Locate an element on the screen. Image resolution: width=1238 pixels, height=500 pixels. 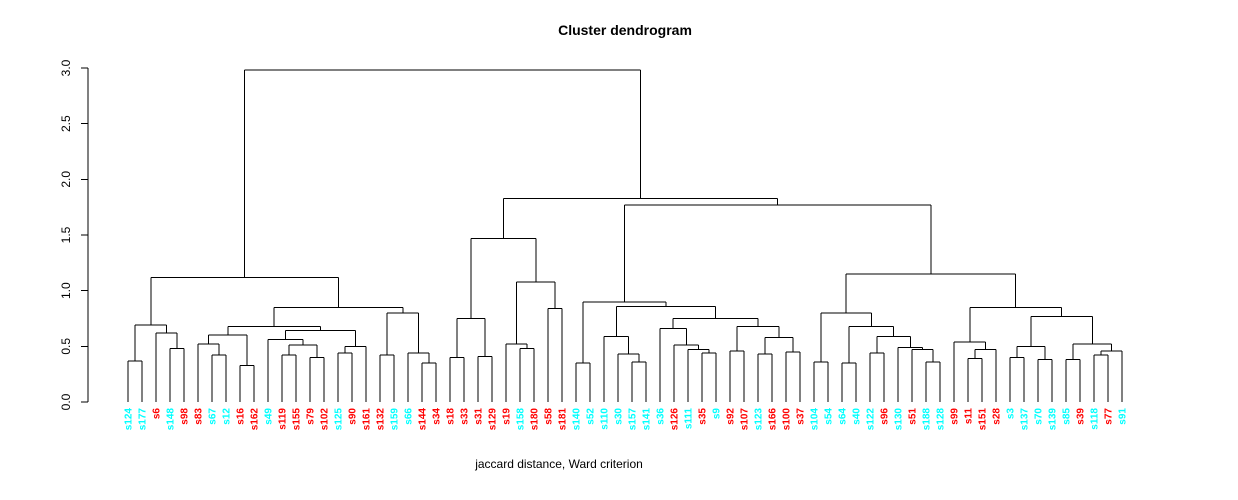
leaf-label: s129 is located at coordinates (493, 419).